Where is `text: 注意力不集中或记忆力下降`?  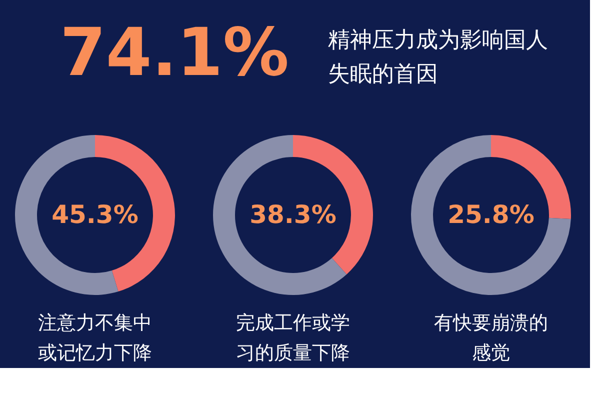
text: 注意力不集中或记忆力下降 is located at coordinates (95, 338).